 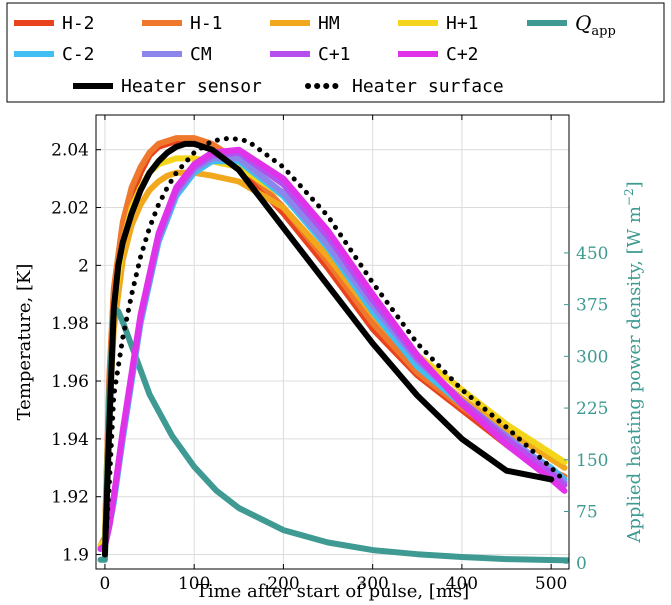 What do you see at coordinates (206, 23) in the screenshot?
I see `legend-label: H-1` at bounding box center [206, 23].